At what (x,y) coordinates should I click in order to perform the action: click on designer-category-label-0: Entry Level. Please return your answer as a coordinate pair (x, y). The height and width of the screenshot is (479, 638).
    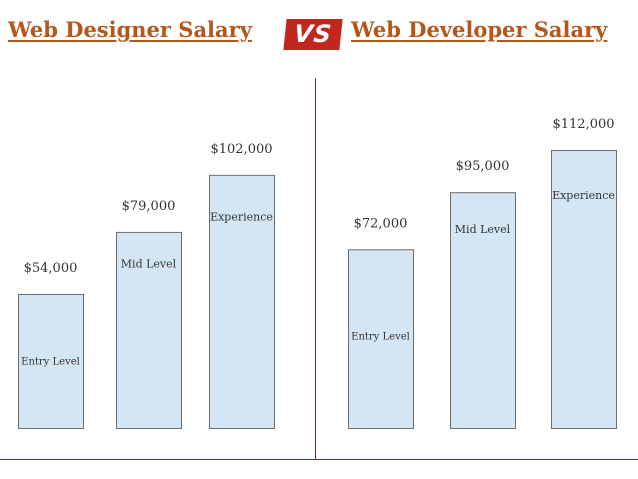
    Looking at the image, I should click on (50, 361).